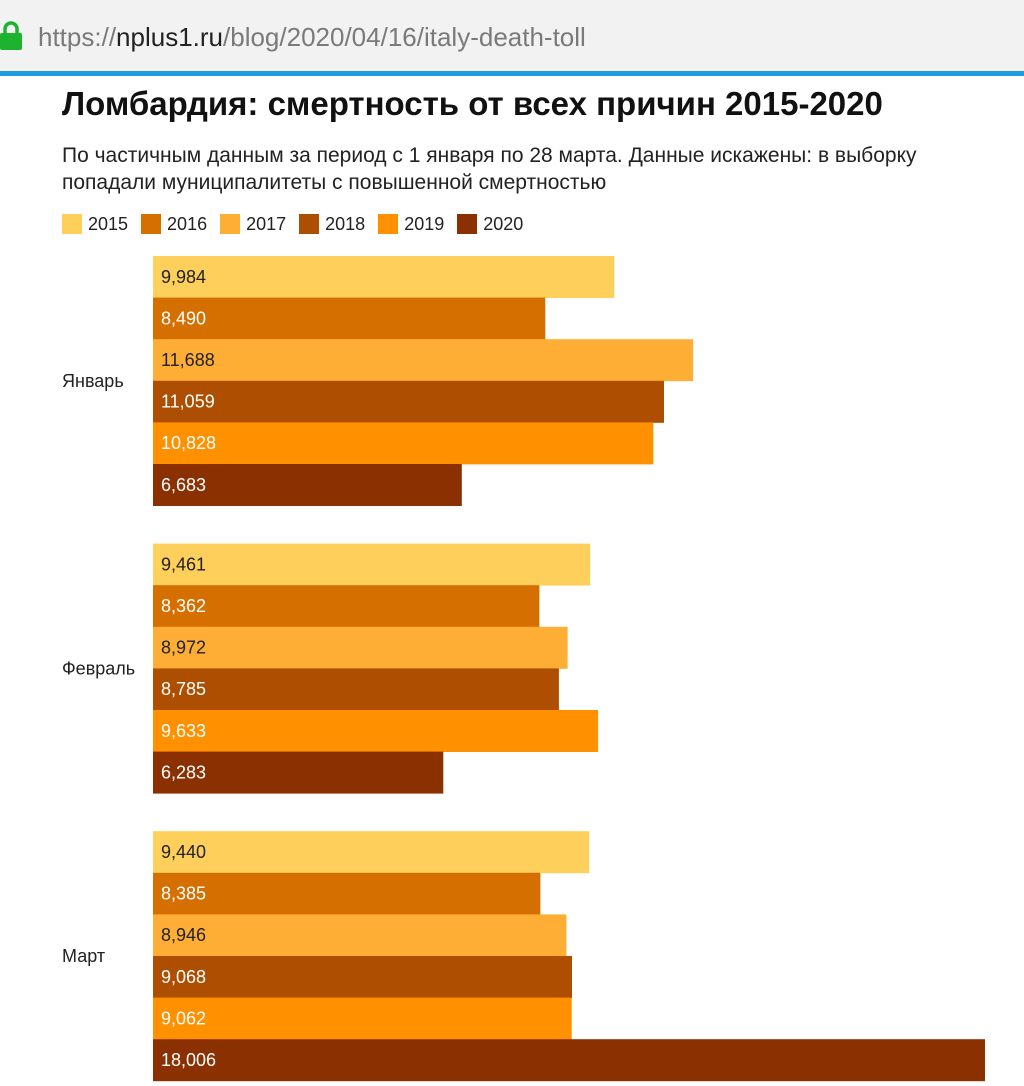  I want to click on bar-value-label: 9,461, so click(183, 564).